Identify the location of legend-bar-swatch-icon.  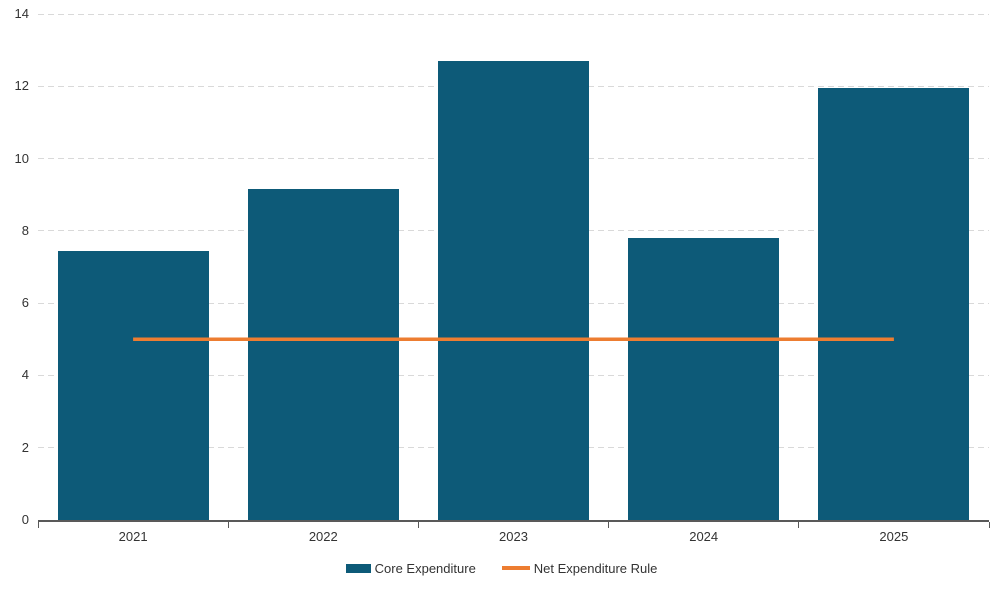
(358, 568).